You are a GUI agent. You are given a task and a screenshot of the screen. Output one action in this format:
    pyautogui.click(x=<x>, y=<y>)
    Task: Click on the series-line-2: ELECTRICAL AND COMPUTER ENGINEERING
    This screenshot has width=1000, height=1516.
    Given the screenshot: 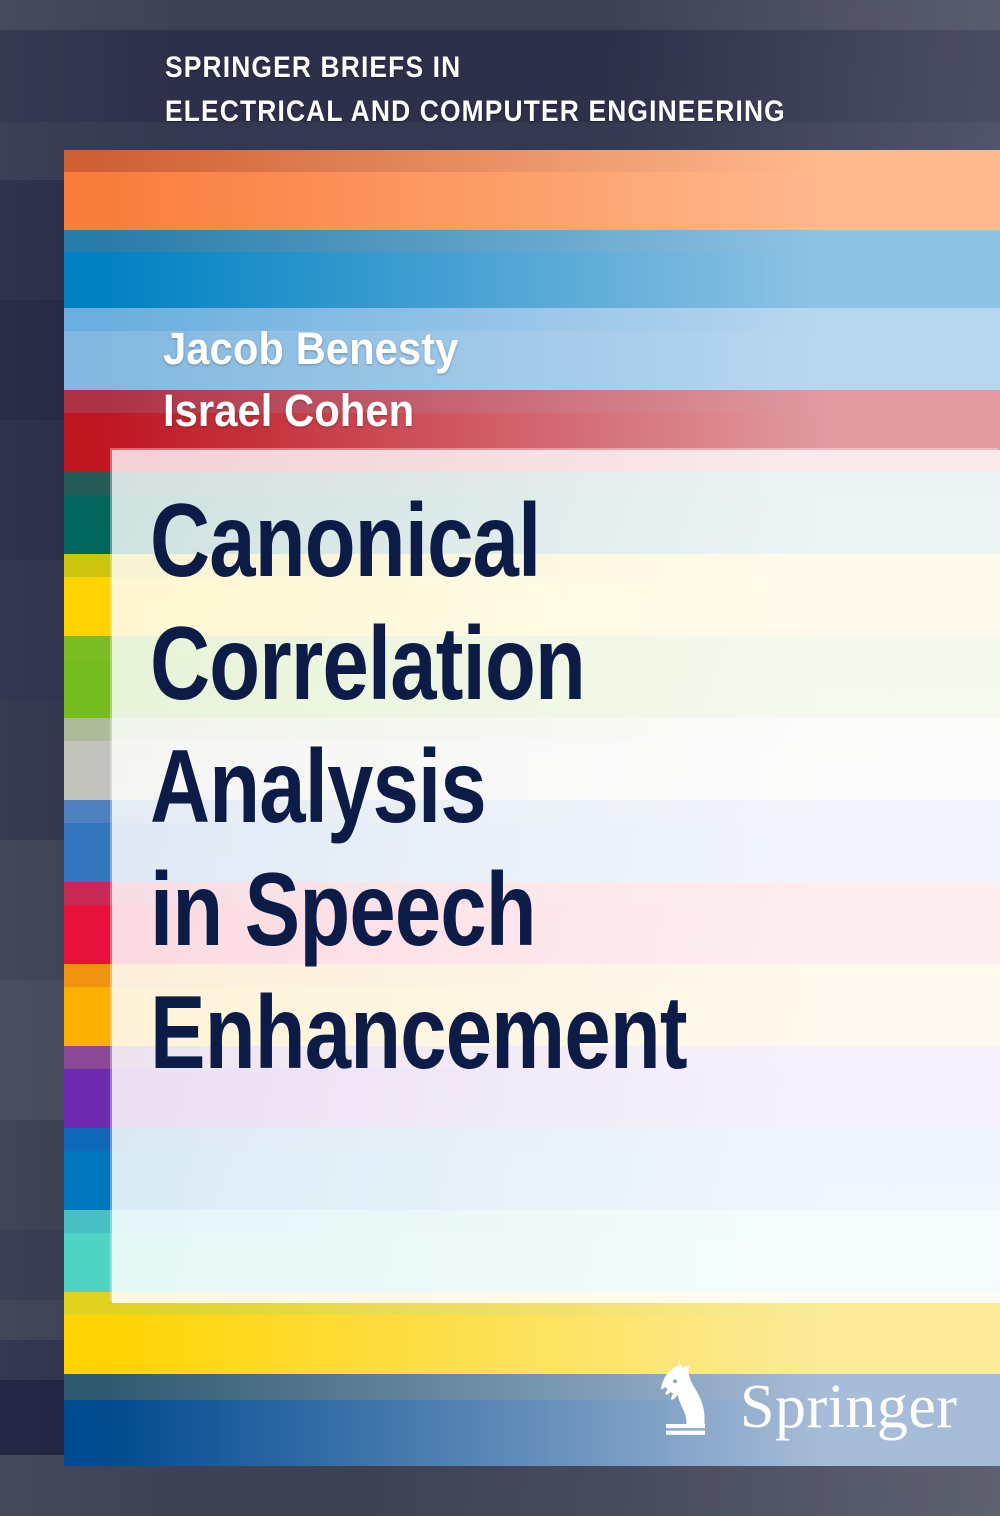 What is the action you would take?
    pyautogui.click(x=475, y=111)
    